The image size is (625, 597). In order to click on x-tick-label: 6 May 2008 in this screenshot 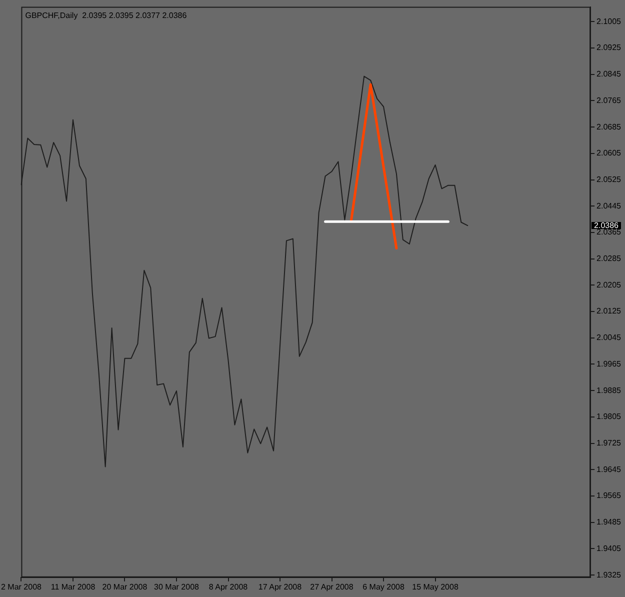, I will do `click(383, 587)`.